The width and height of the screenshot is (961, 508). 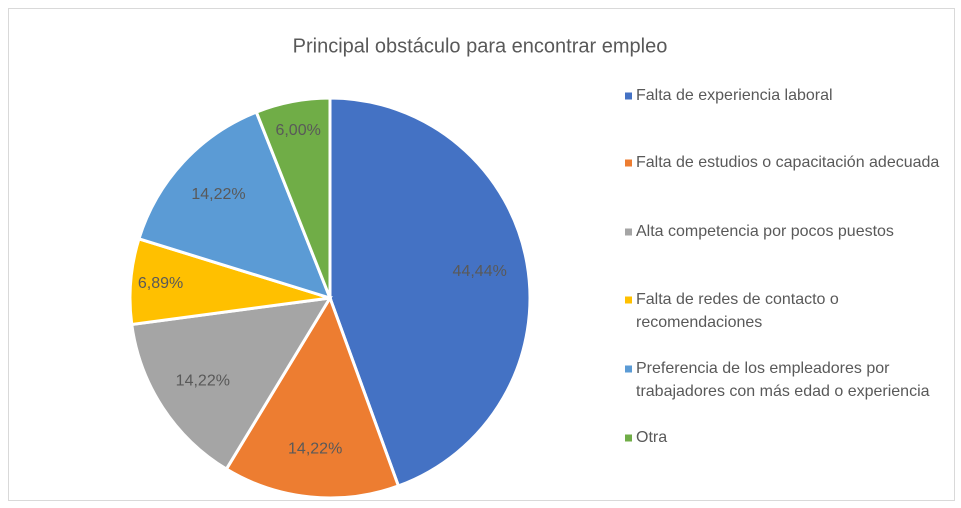 What do you see at coordinates (699, 322) in the screenshot?
I see `legend-line: recomendaciones` at bounding box center [699, 322].